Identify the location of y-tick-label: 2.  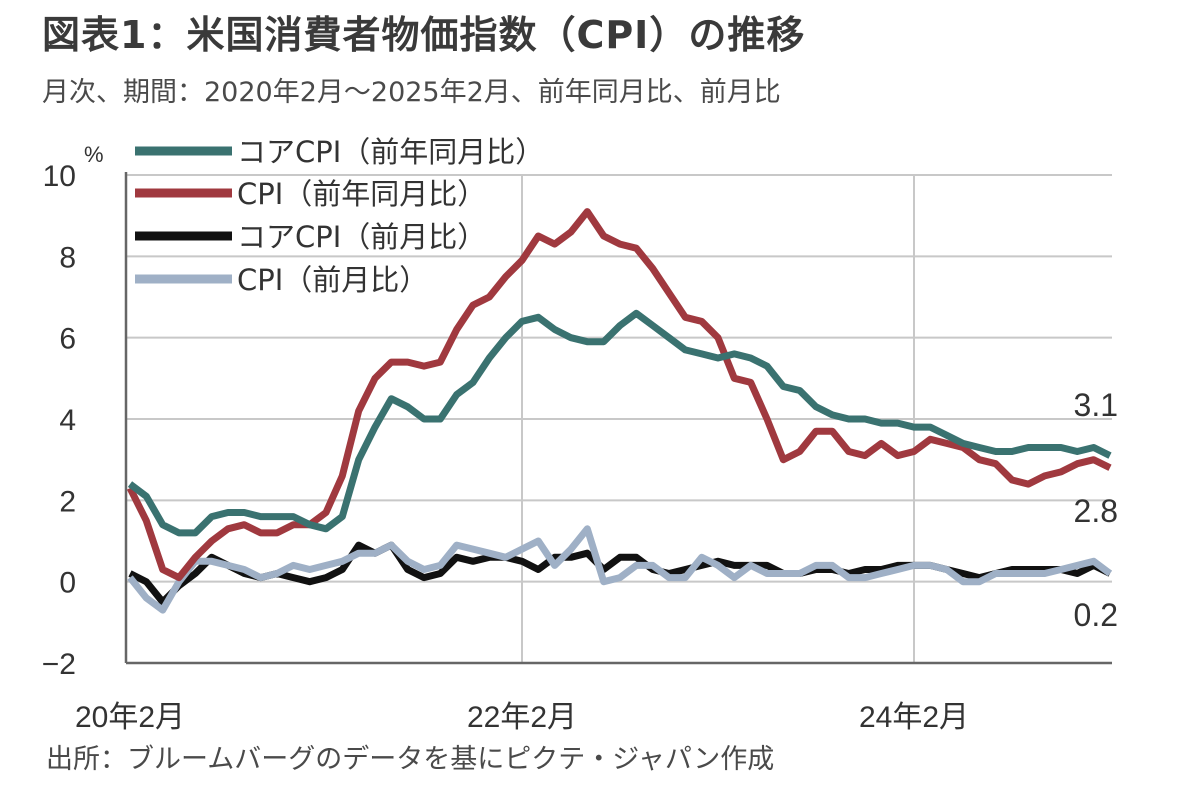
(67, 501).